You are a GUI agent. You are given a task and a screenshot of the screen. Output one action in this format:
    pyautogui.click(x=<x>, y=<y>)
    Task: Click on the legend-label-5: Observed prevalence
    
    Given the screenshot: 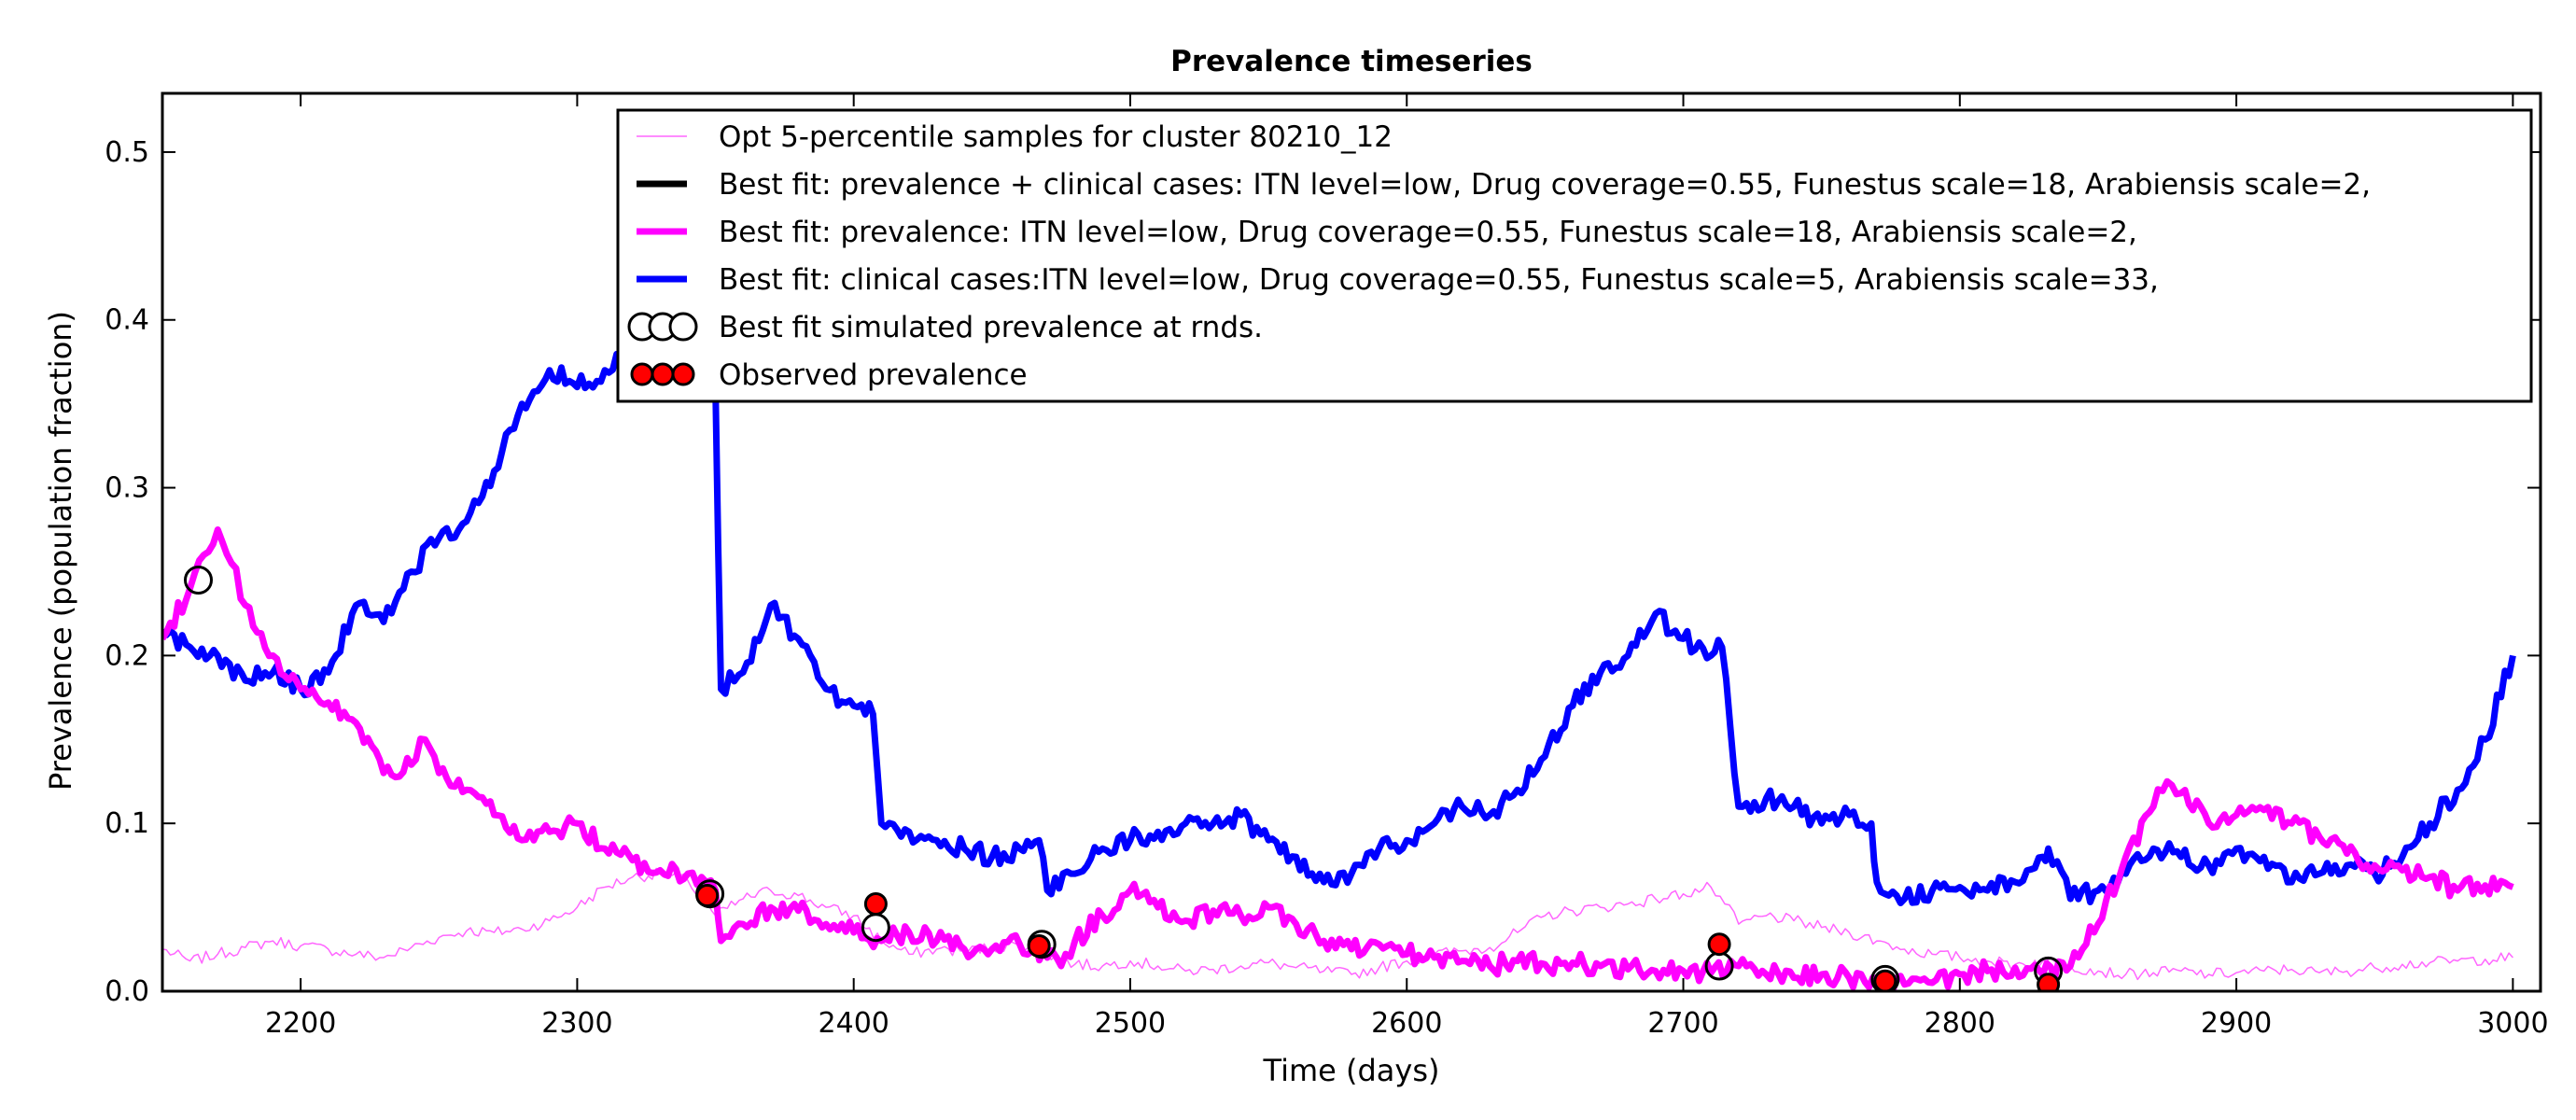 What is the action you would take?
    pyautogui.click(x=873, y=375)
    